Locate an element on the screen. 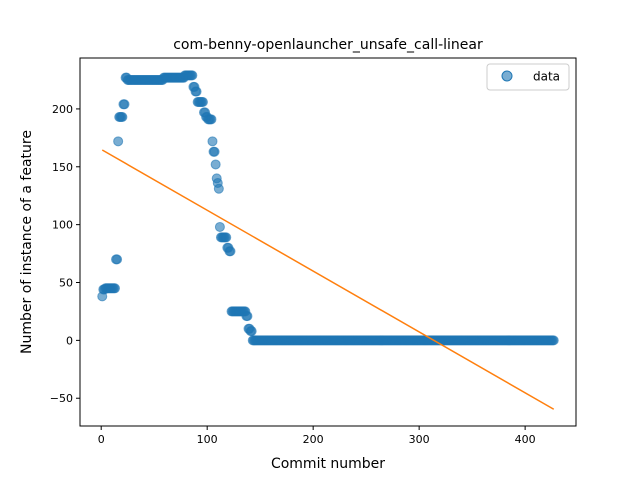  x-tick-label: 300 is located at coordinates (419, 439).